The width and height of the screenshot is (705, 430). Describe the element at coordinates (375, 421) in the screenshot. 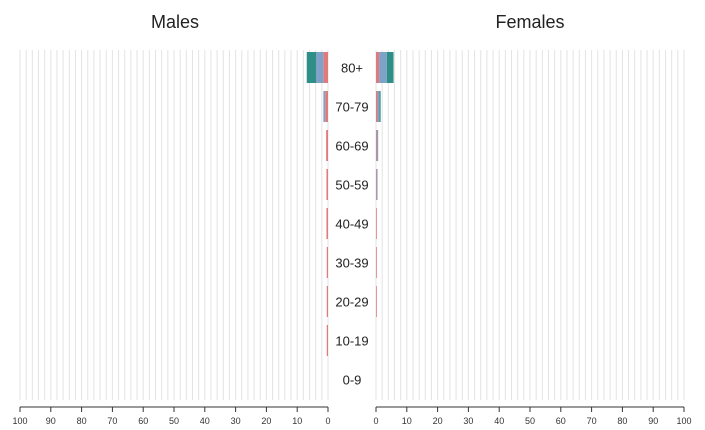

I see `females-x-tick-label: 0` at that location.